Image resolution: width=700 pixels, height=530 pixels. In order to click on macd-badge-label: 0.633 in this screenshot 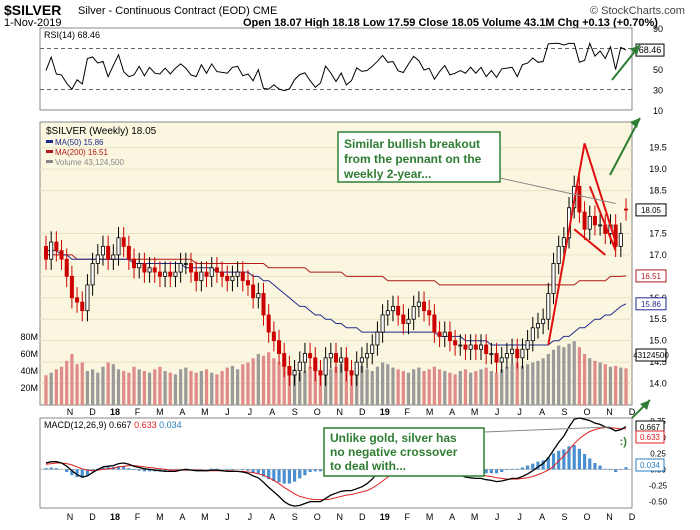, I will do `click(650, 437)`.